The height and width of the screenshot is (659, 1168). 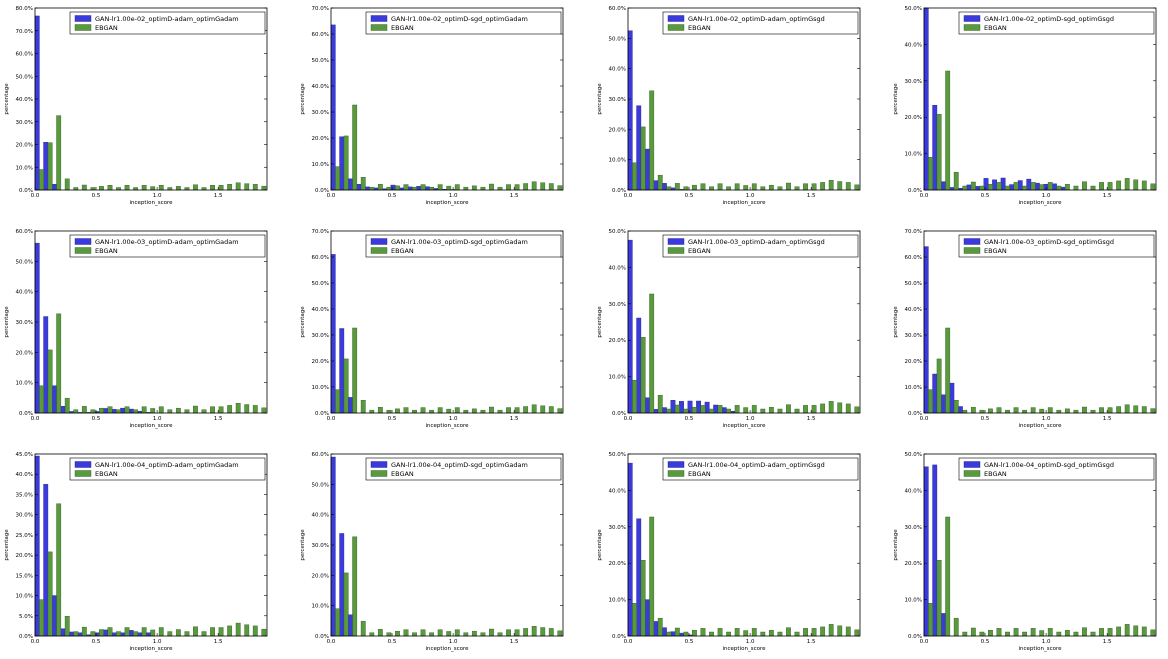 What do you see at coordinates (167, 19) in the screenshot?
I see `legend-label-gan: GAN-lr1.00e-02_optimD-adam_optimGadam` at bounding box center [167, 19].